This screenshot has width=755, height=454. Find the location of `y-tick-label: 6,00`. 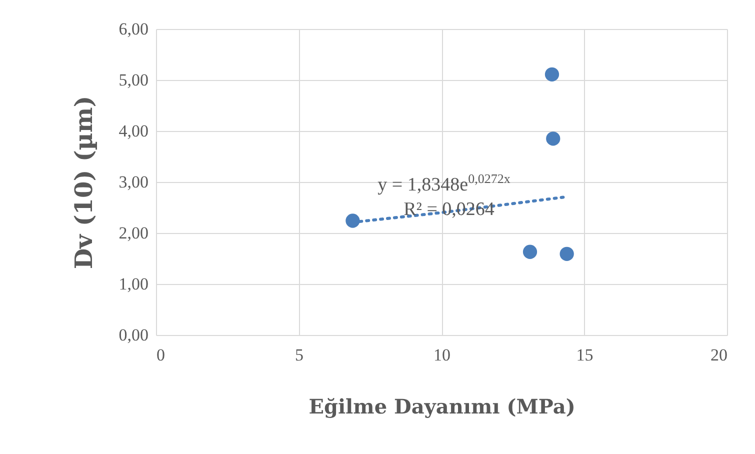

y-tick-label: 6,00 is located at coordinates (133, 29).